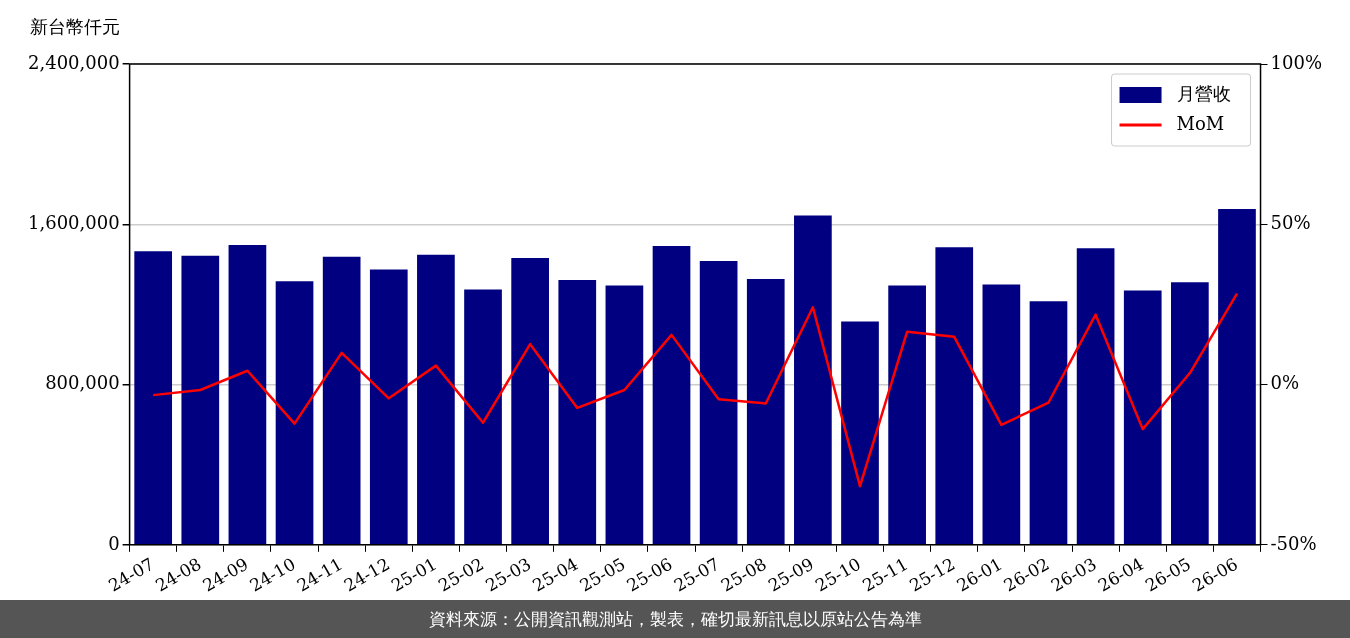 The height and width of the screenshot is (638, 1350). Describe the element at coordinates (1290, 222) in the screenshot. I see `y2-tick-label: 50%` at that location.